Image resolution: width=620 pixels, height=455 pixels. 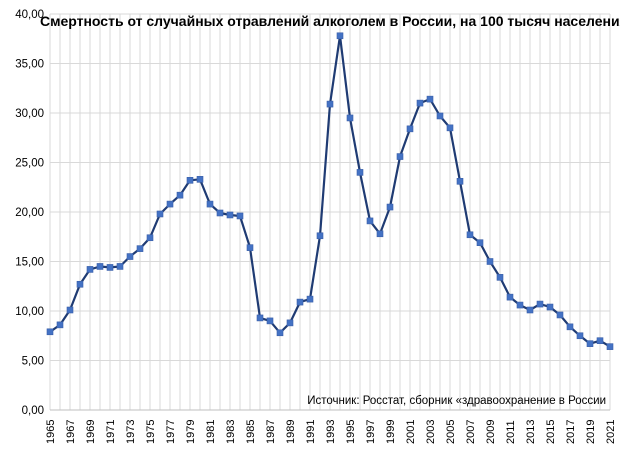 What do you see at coordinates (391, 432) in the screenshot?
I see `x-tick-label: 1999` at bounding box center [391, 432].